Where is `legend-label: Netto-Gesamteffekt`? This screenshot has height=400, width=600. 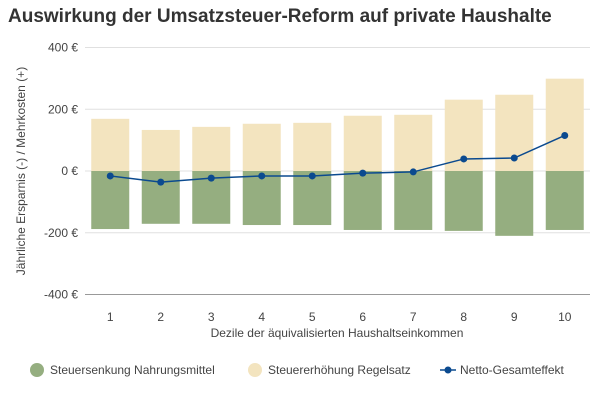
legend-label: Netto-Gesamteffekt is located at coordinates (512, 370).